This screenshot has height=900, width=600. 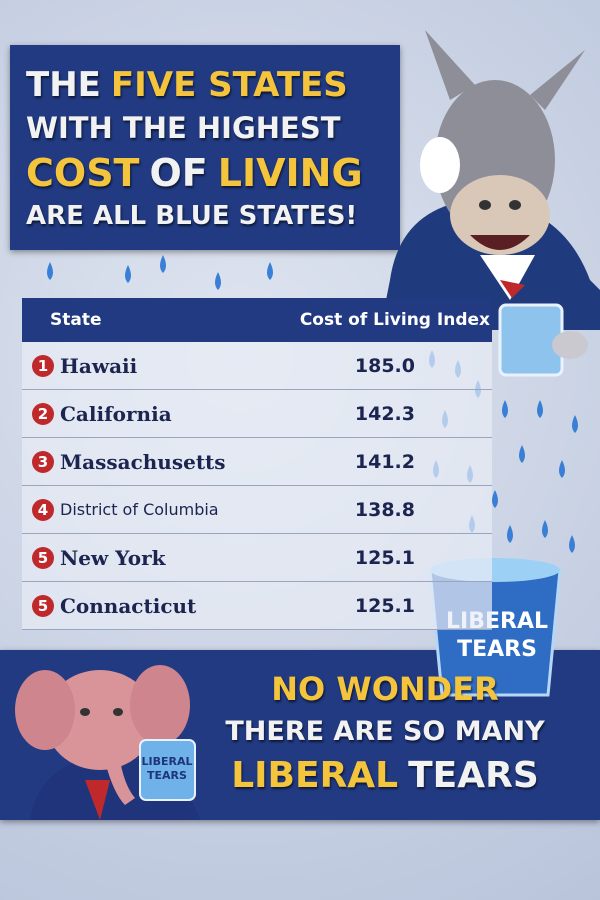 What do you see at coordinates (257, 320) in the screenshot?
I see `table-header: State Cost of Living Index` at bounding box center [257, 320].